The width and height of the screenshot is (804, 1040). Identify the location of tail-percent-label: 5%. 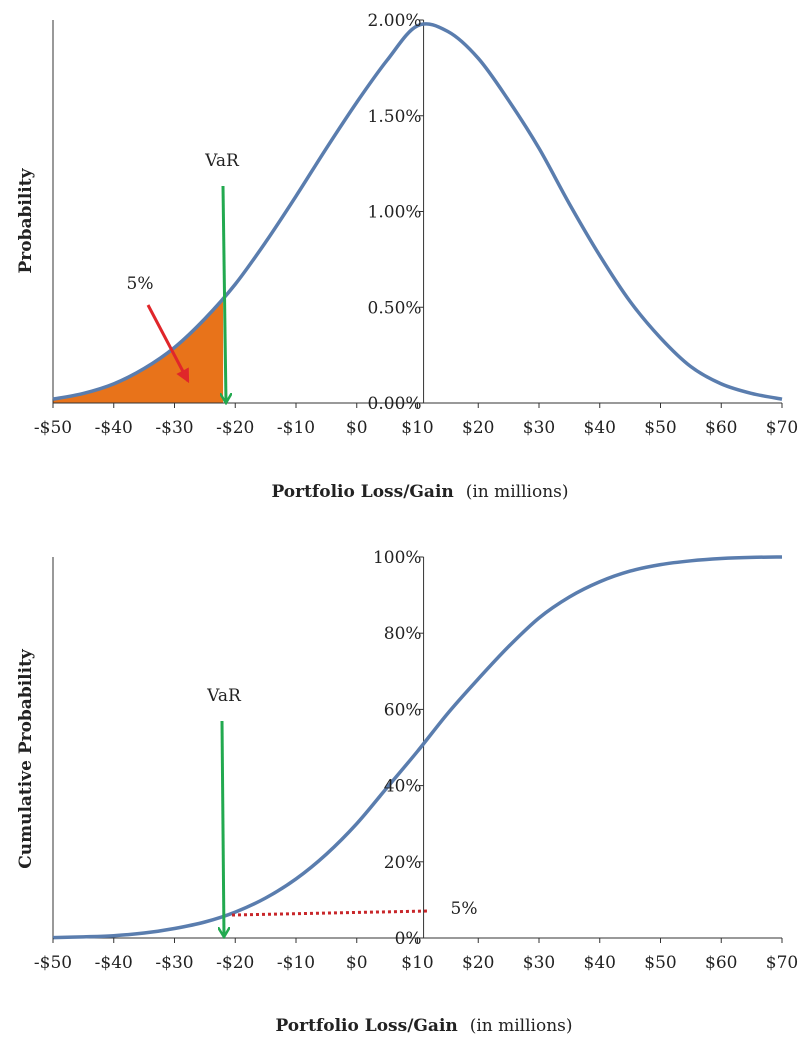
(140, 284).